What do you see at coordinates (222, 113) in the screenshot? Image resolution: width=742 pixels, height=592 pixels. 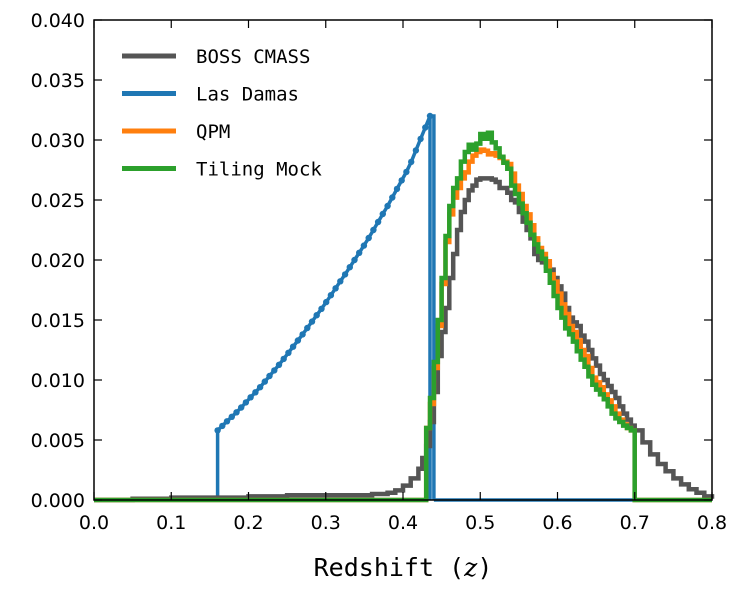 I see `legend: BOSS CMASS Las Damas QPM Tiling Mock` at bounding box center [222, 113].